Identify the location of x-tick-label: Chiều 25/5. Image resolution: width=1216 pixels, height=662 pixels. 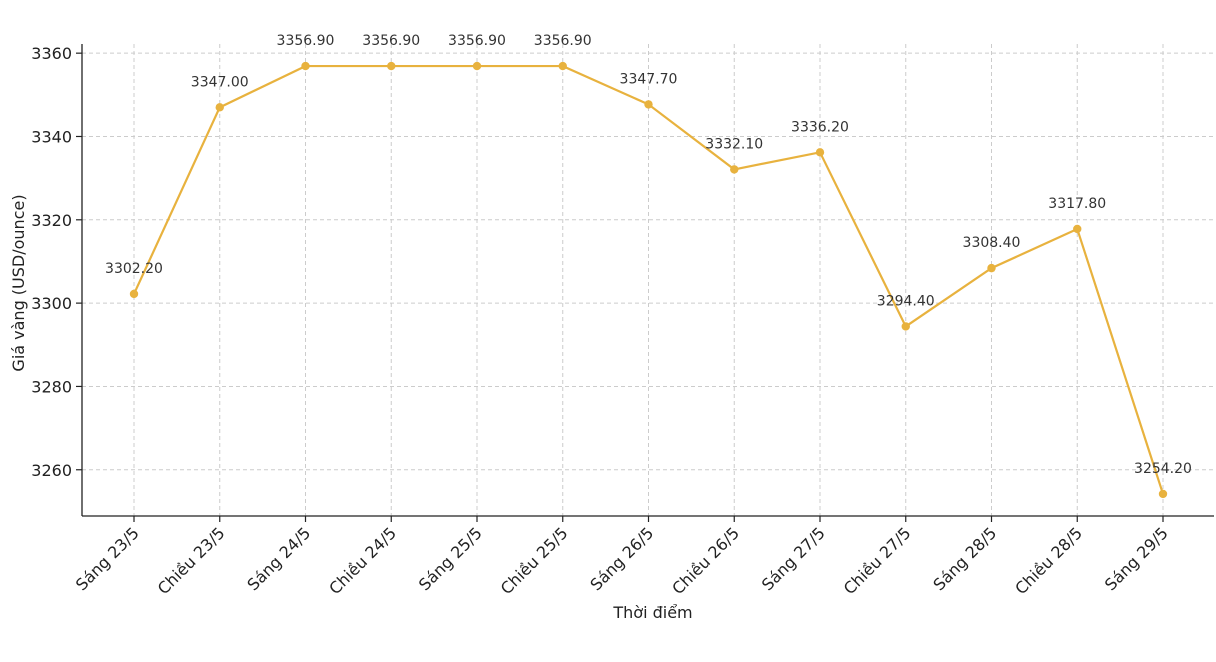
(534, 560).